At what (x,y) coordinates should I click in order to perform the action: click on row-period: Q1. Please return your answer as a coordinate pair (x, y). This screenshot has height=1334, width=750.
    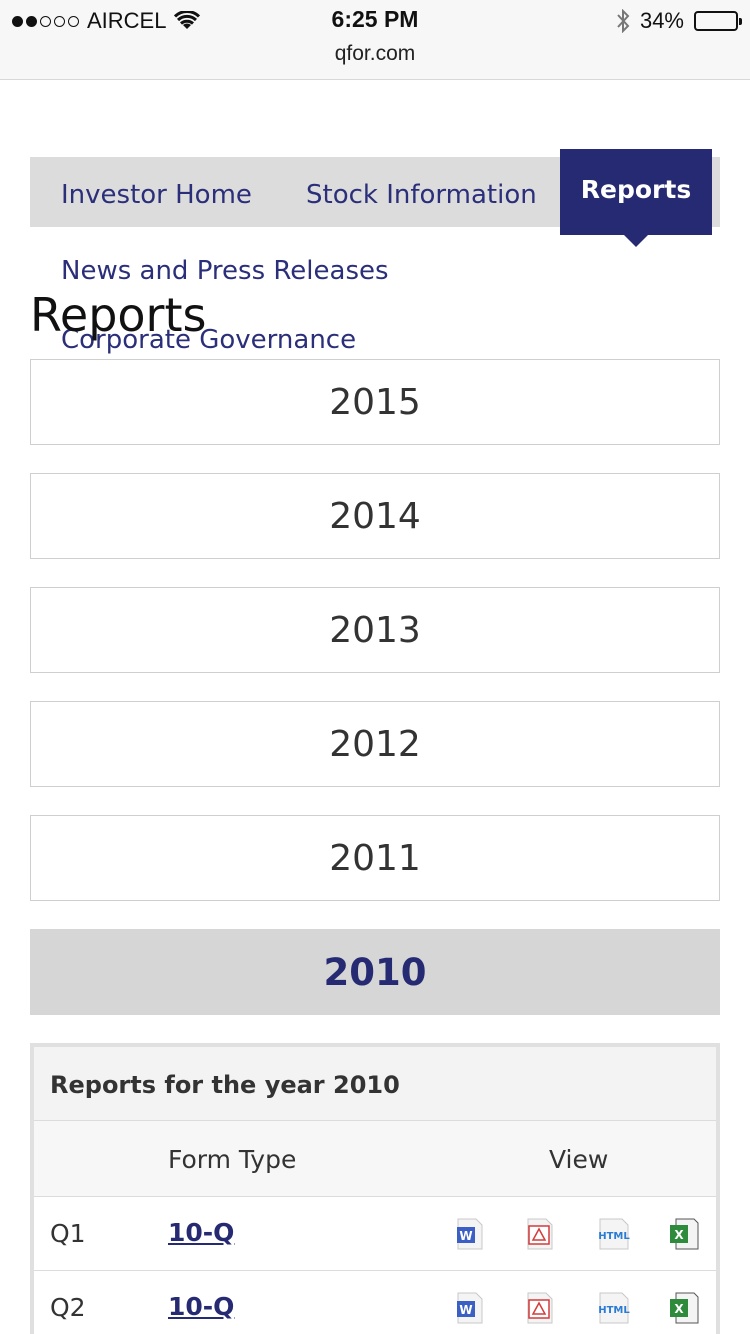
    Looking at the image, I should click on (68, 1233).